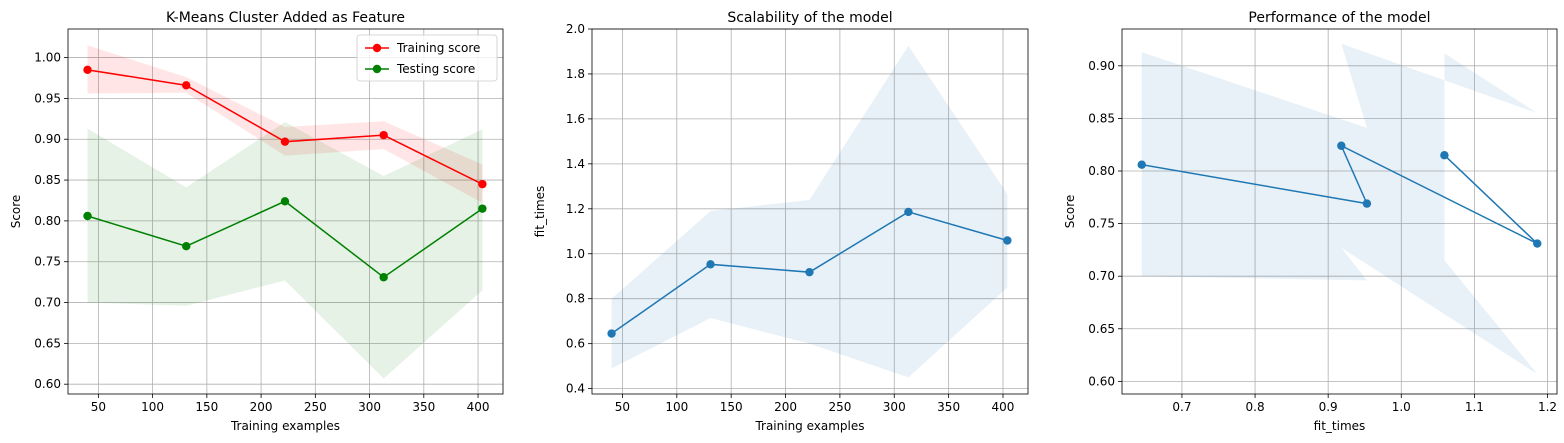 Image resolution: width=1564 pixels, height=443 pixels. What do you see at coordinates (1401, 407) in the screenshot?
I see `x-tick-label: 1.0` at bounding box center [1401, 407].